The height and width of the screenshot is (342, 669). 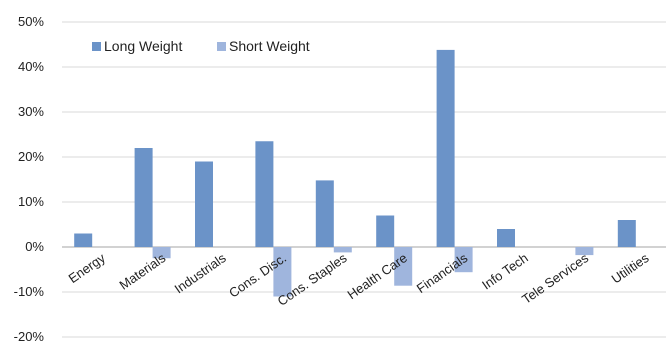 What do you see at coordinates (505, 271) in the screenshot?
I see `x-category-label: Info Tech` at bounding box center [505, 271].